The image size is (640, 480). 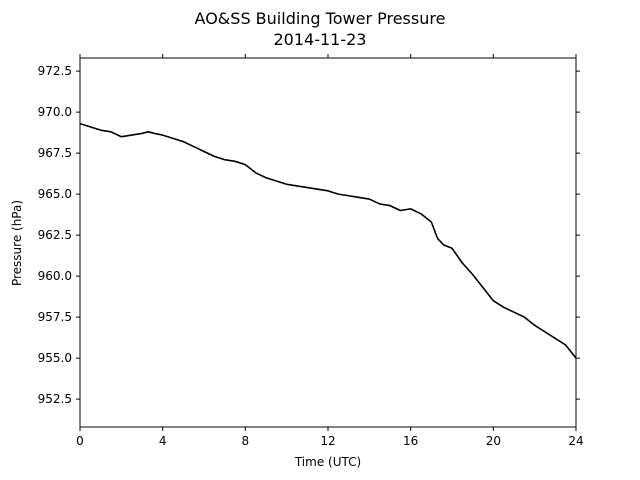 What do you see at coordinates (55, 276) in the screenshot?
I see `y-tick-label-3: 960.0` at bounding box center [55, 276].